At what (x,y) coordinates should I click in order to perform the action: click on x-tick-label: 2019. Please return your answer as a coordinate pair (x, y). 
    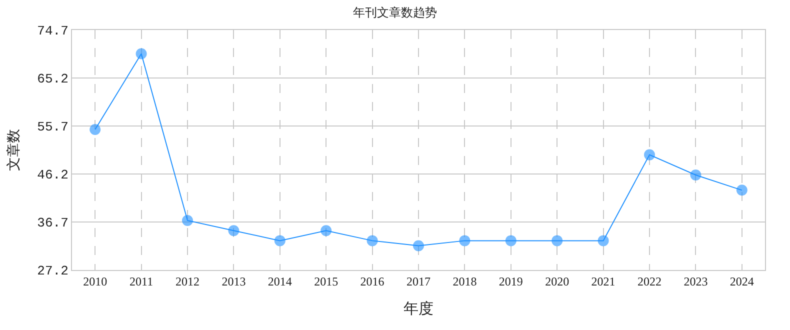
    Looking at the image, I should click on (510, 281).